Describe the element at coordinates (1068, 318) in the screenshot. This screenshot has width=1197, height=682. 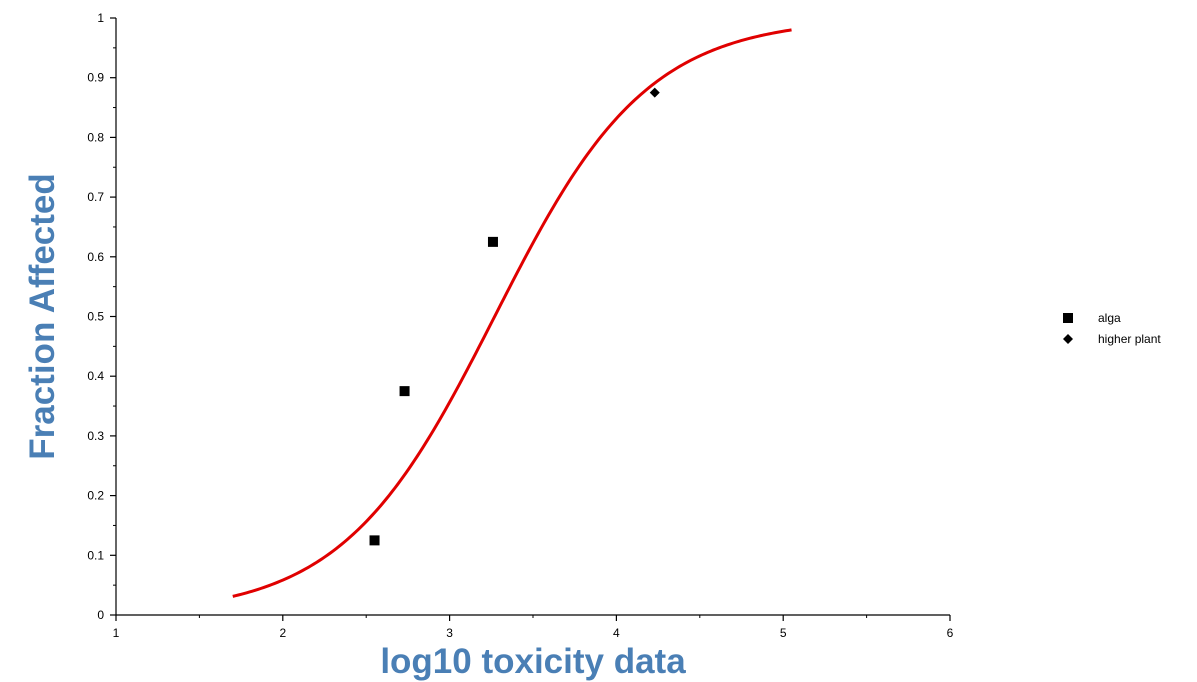
I see `legend-square-icon` at that location.